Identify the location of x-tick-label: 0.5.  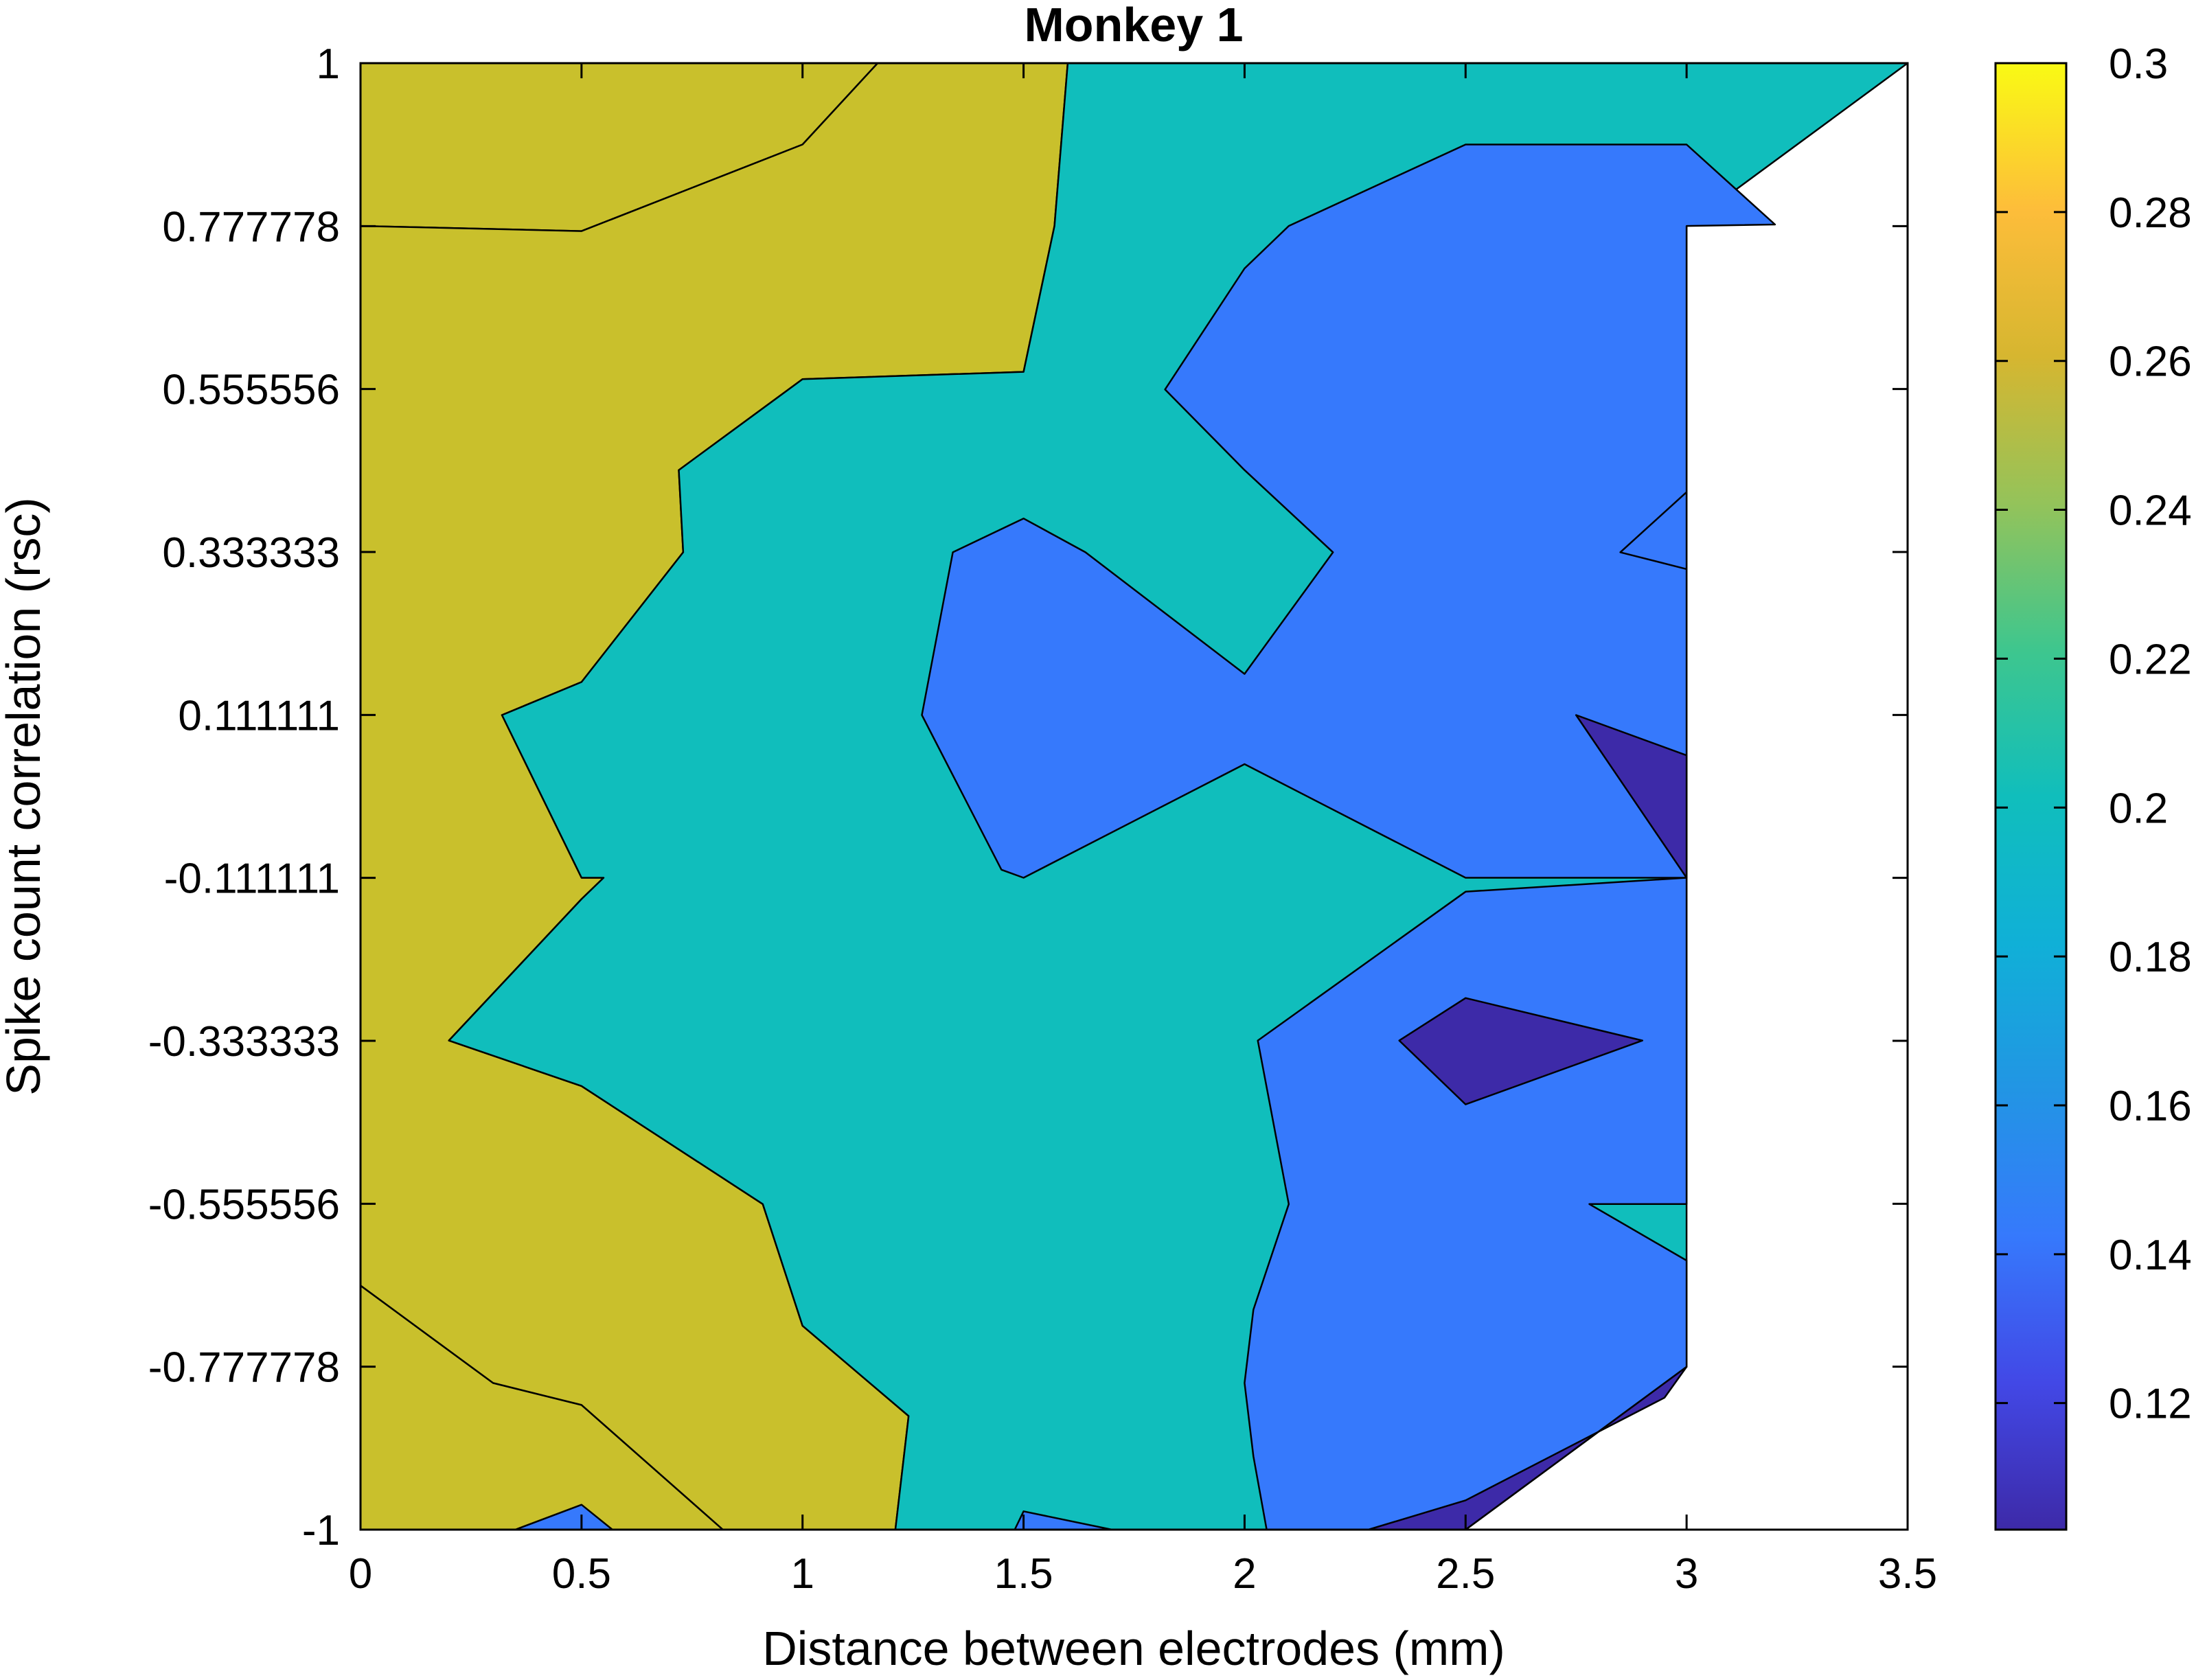
(581, 1574).